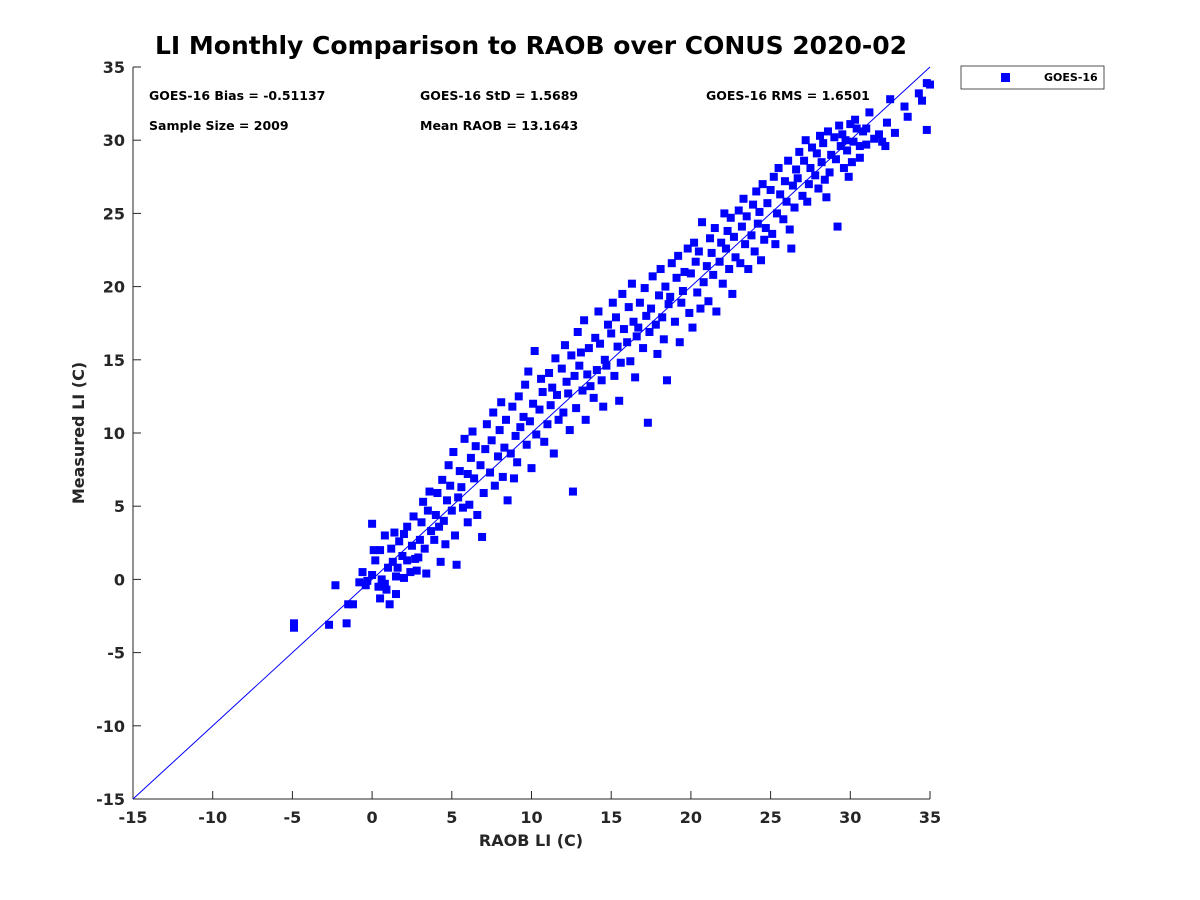  What do you see at coordinates (114, 213) in the screenshot?
I see `y-tick-label: 25` at bounding box center [114, 213].